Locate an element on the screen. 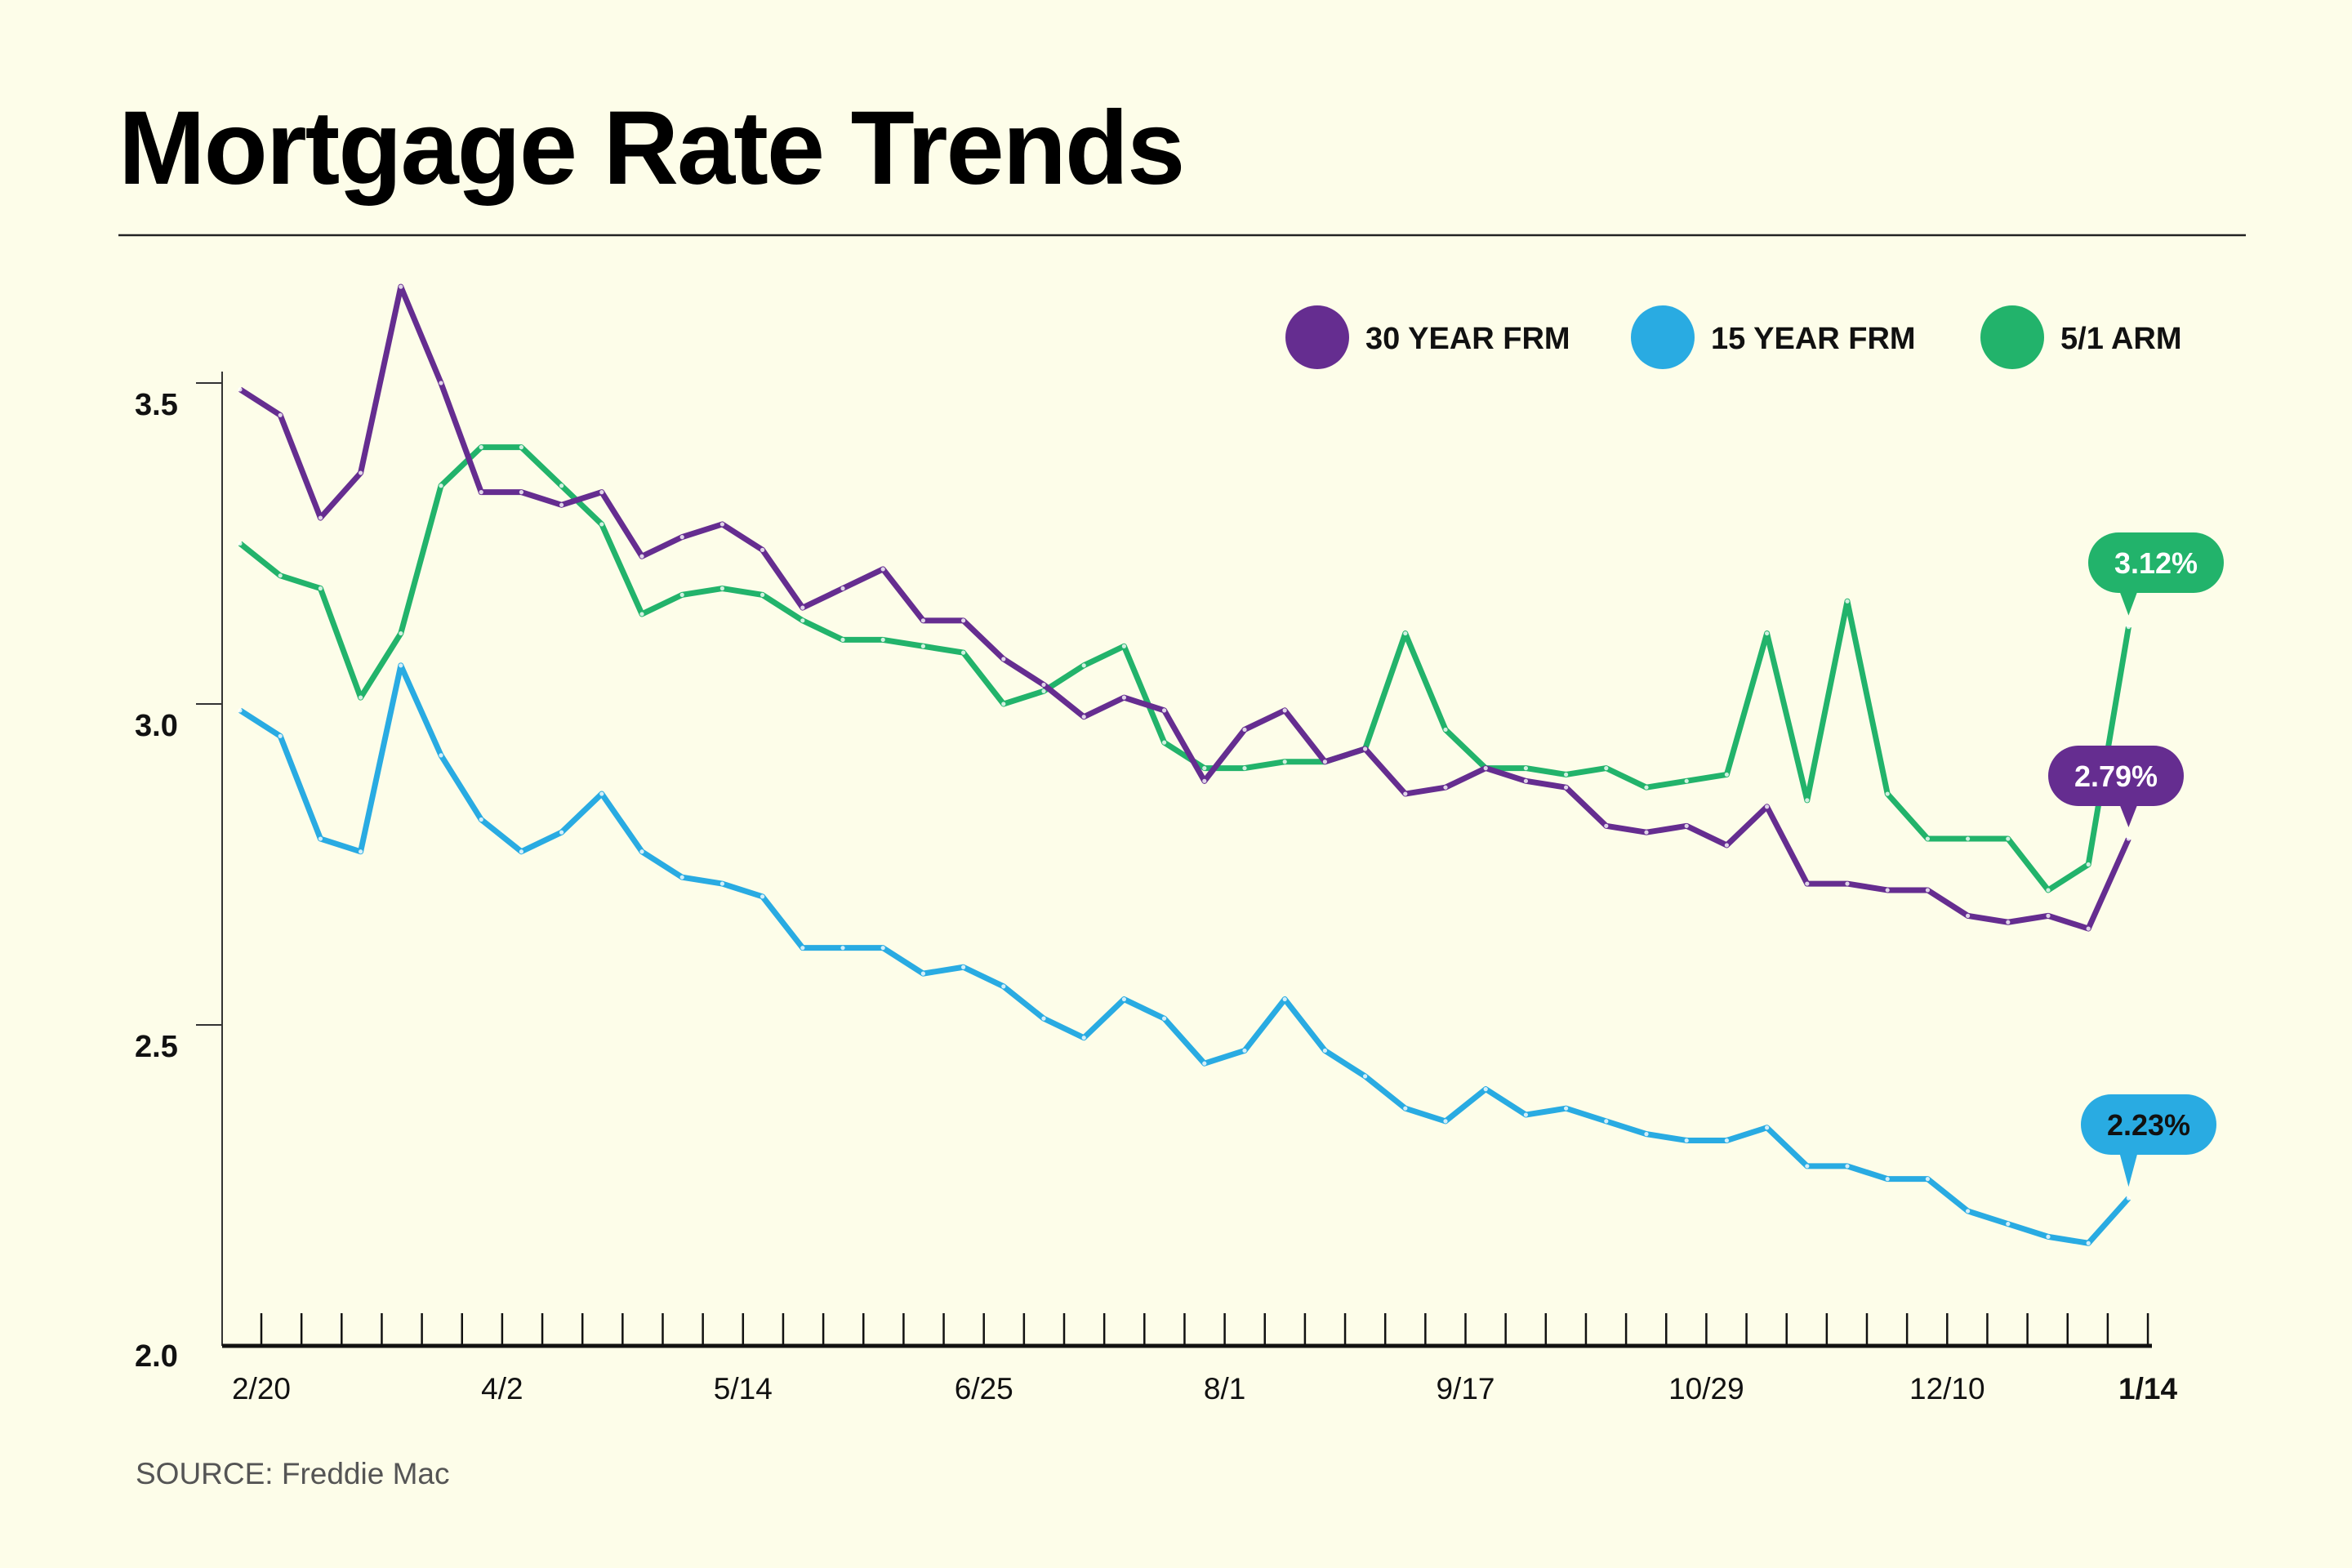 The height and width of the screenshot is (1568, 2352). x-tick-label: 1/14 is located at coordinates (2147, 1388).